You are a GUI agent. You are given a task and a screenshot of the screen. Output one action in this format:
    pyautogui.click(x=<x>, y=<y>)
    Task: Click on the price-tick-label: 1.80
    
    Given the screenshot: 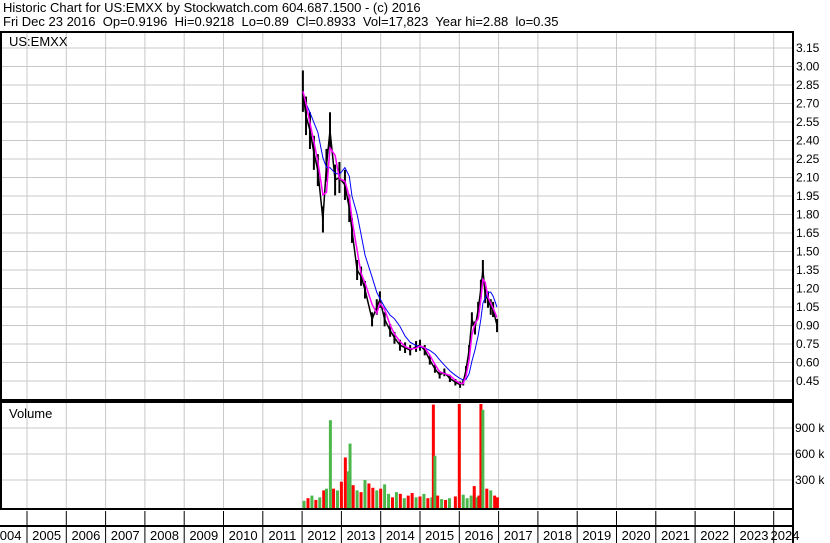 What is the action you would take?
    pyautogui.click(x=808, y=215)
    